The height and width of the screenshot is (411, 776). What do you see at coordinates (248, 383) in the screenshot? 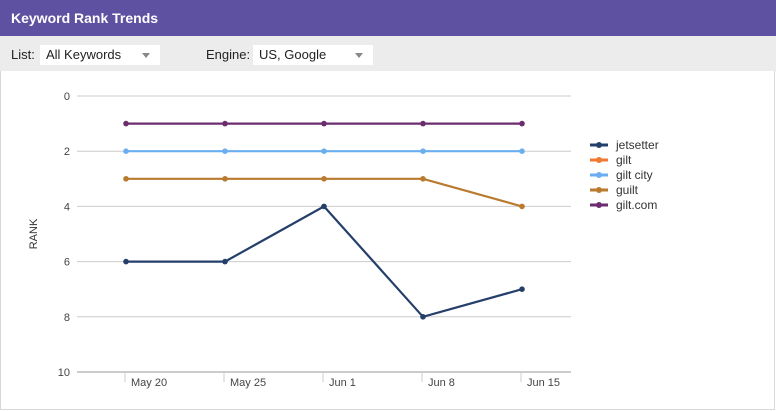
I see `x-tick-label: May 25` at bounding box center [248, 383].